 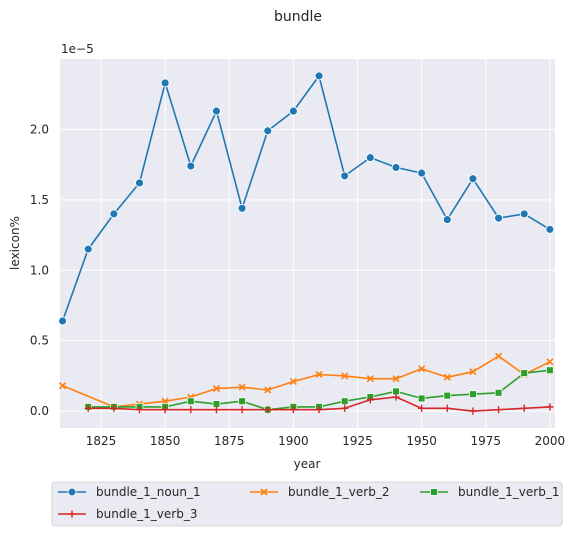 What do you see at coordinates (39, 200) in the screenshot?
I see `y-tick-label: 1.5` at bounding box center [39, 200].